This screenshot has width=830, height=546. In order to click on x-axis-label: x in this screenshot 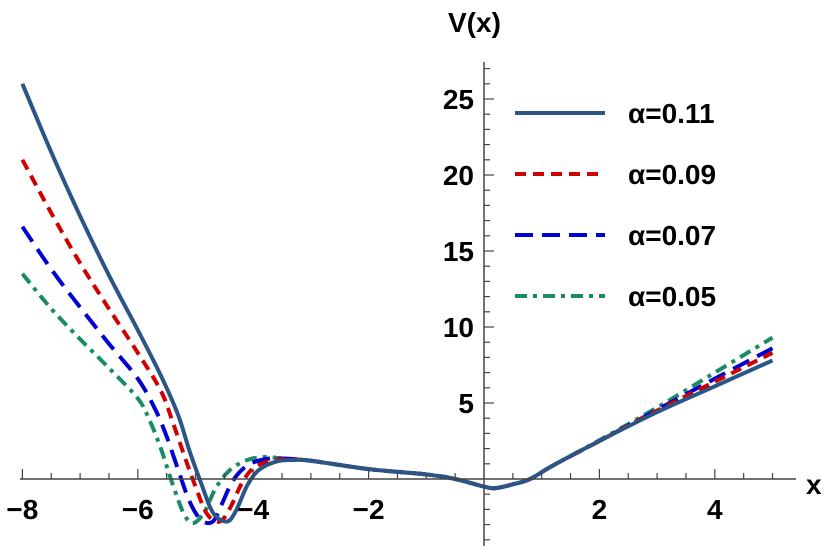, I will do `click(814, 484)`.